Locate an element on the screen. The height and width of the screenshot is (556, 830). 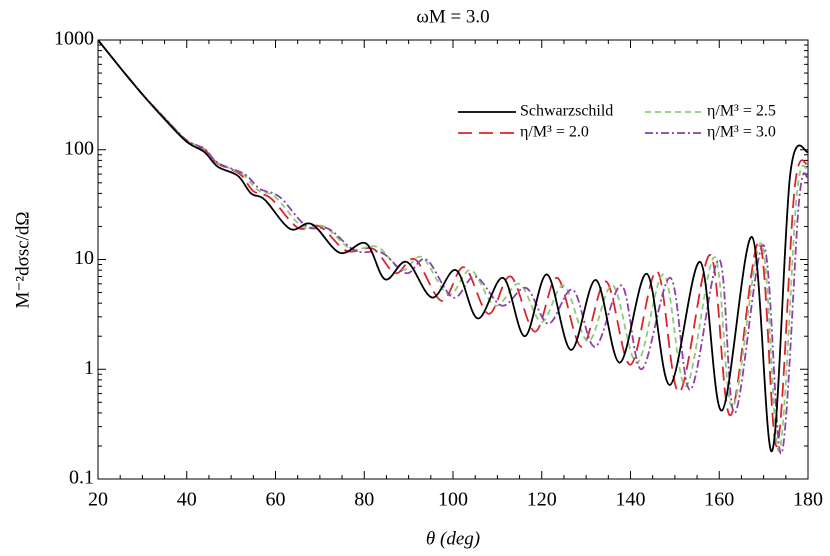
x-tick-label: 60 is located at coordinates (276, 500).